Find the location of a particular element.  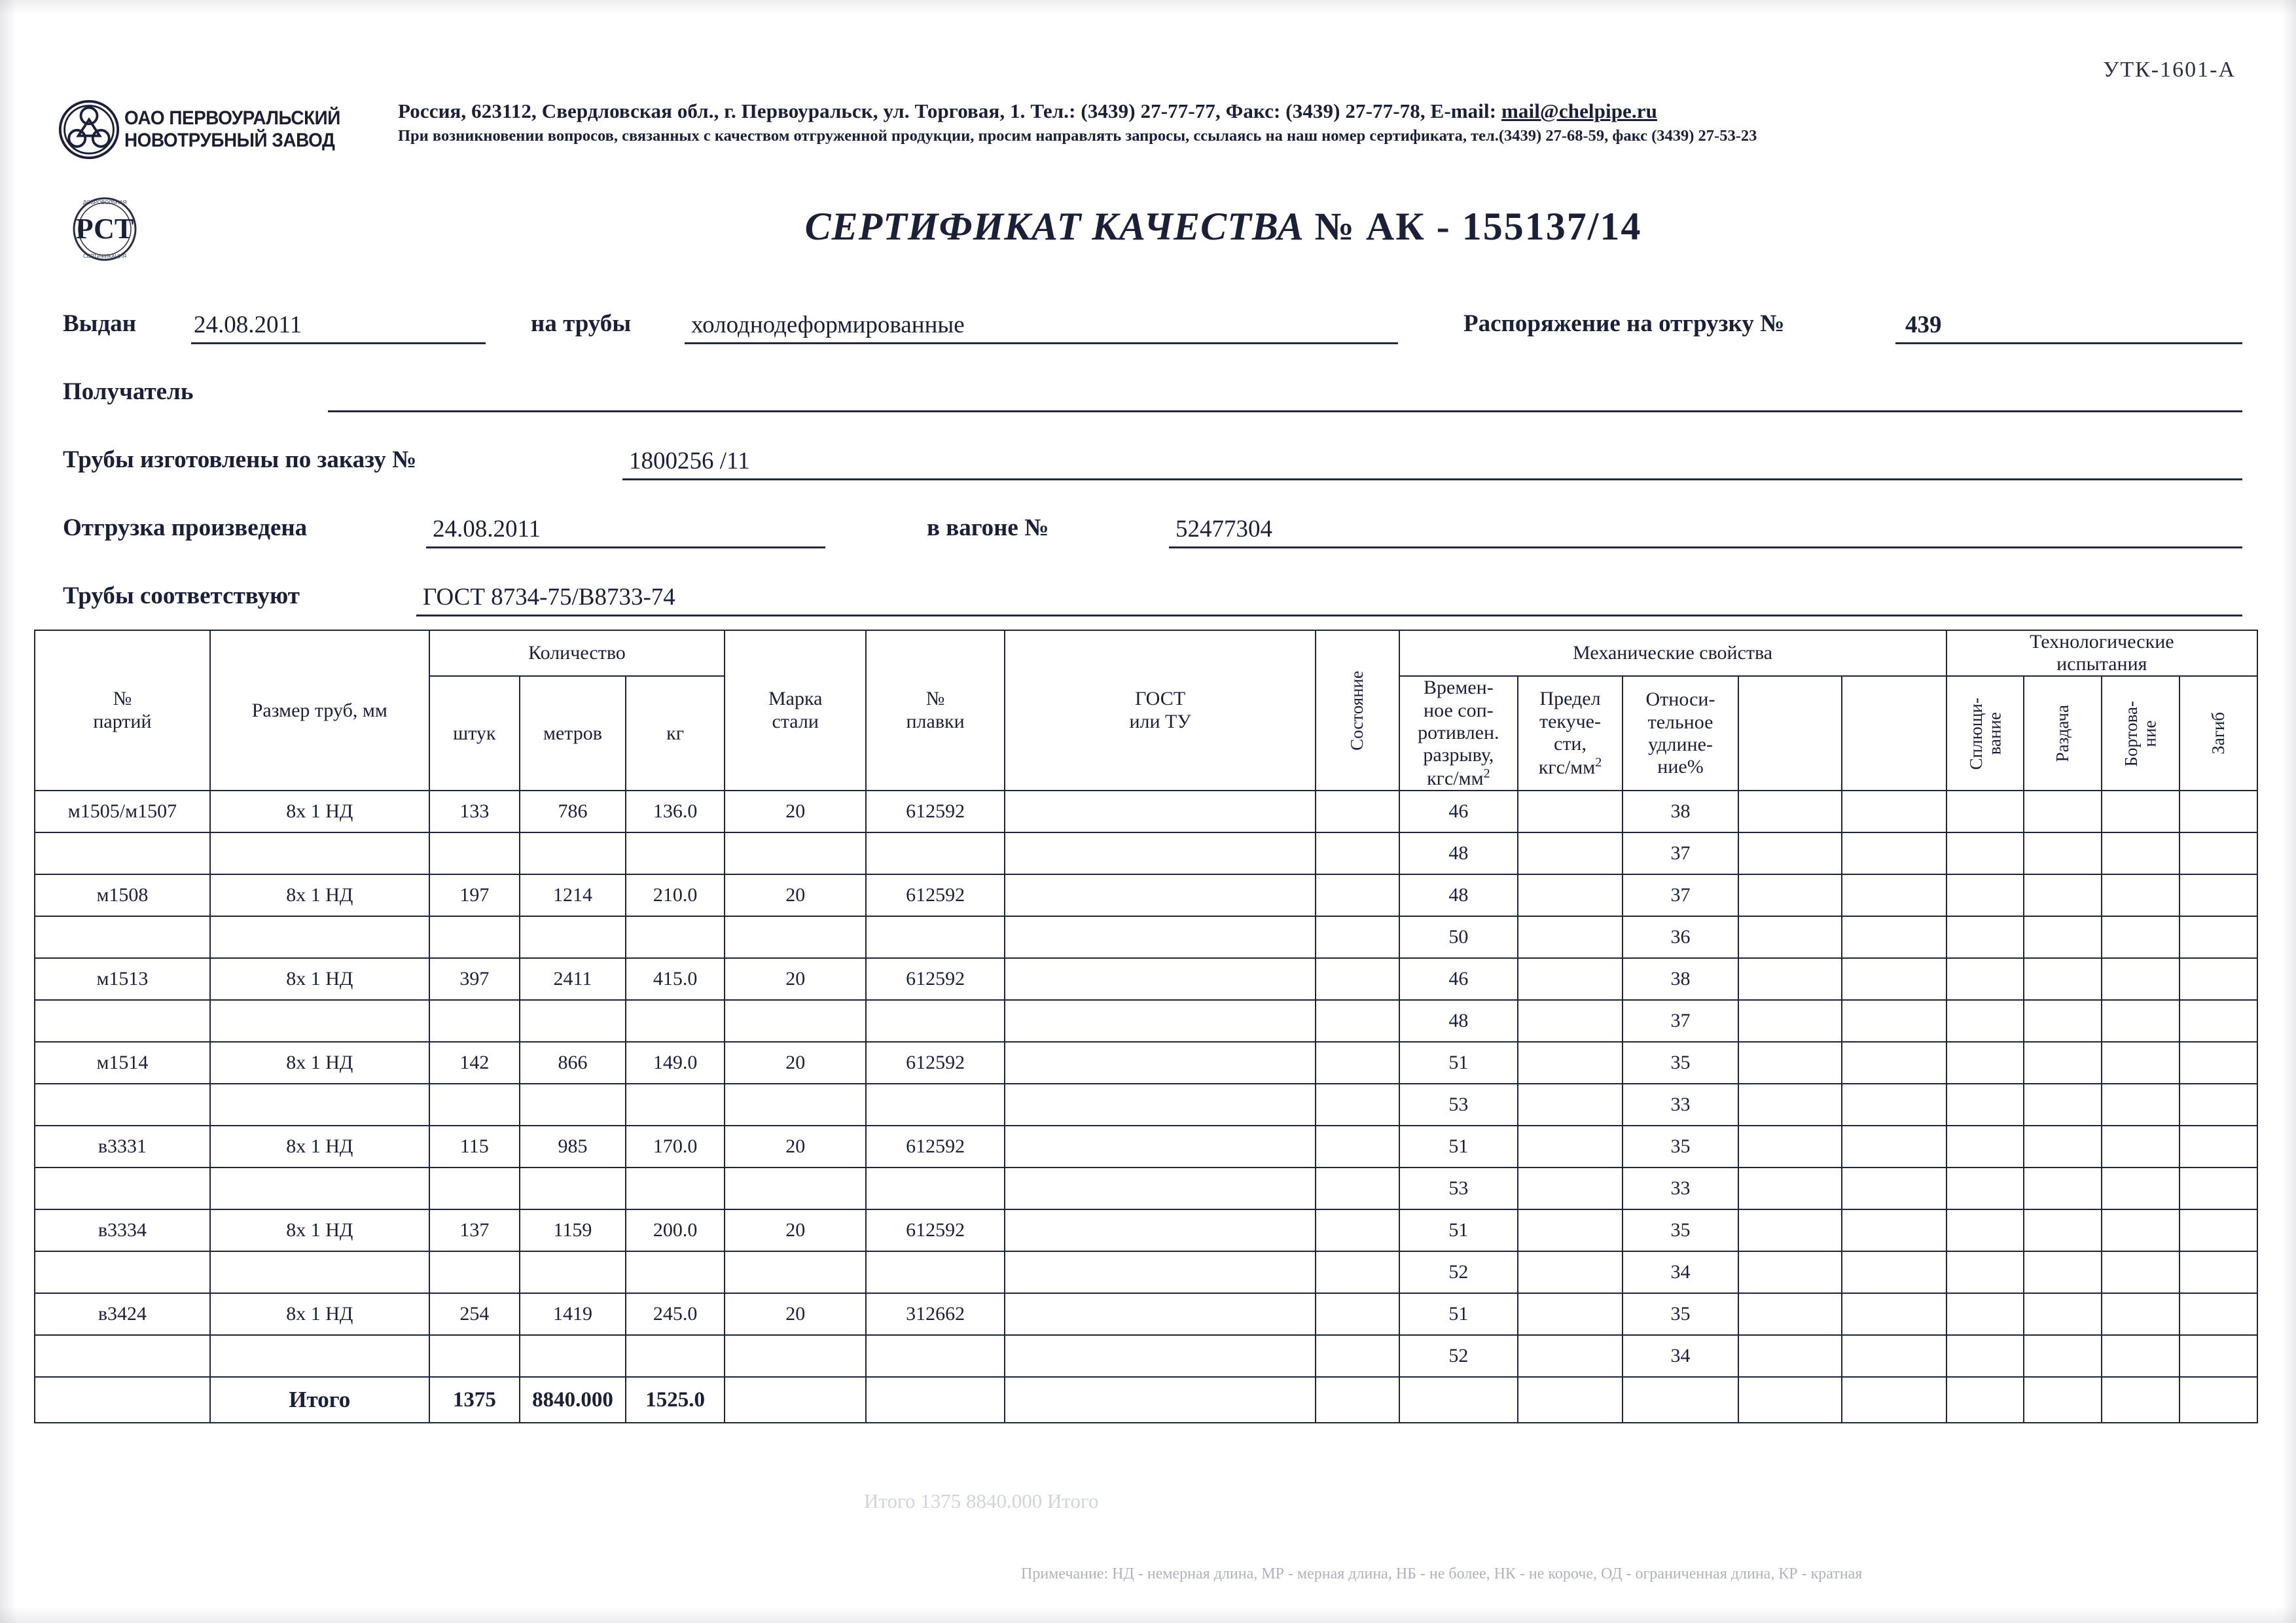

order-value: 1800256 /11 is located at coordinates (689, 461).